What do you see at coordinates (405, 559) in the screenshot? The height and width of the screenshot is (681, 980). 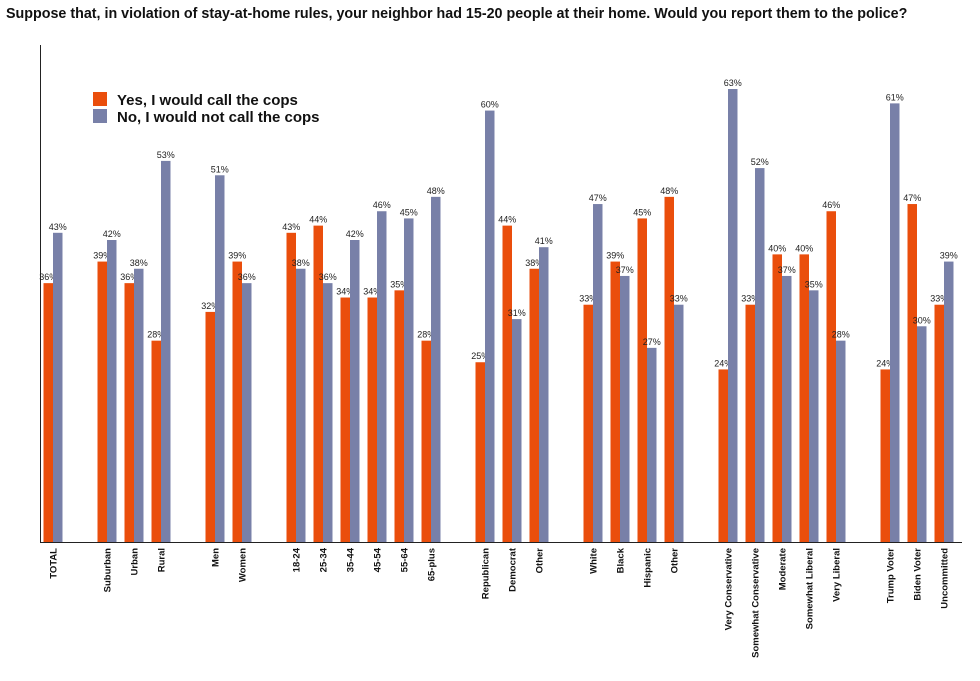 I see `x-tick-label: 55-64` at bounding box center [405, 559].